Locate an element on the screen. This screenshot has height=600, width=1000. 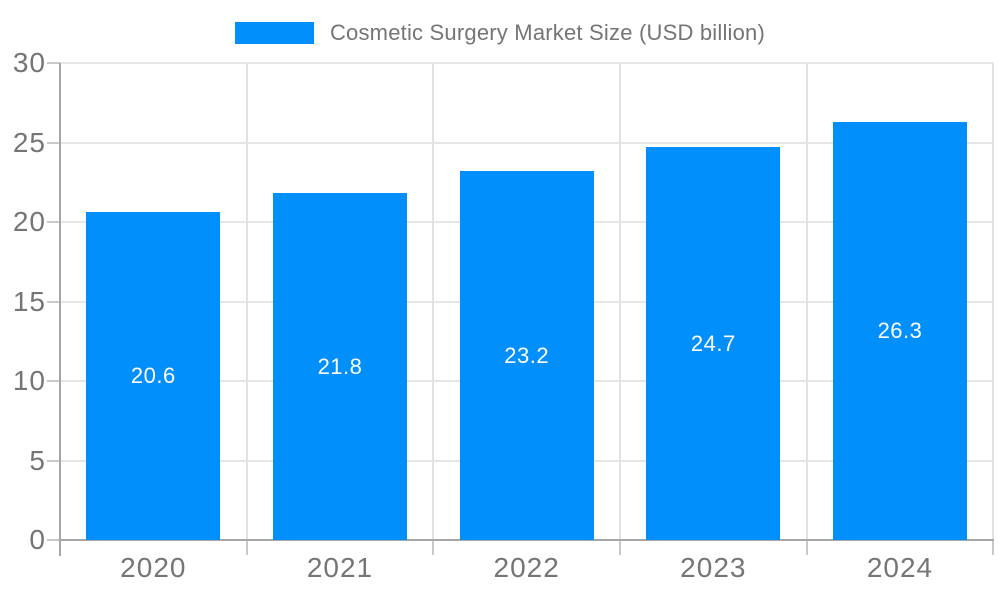
bar-value-label: 21.8 is located at coordinates (340, 366).